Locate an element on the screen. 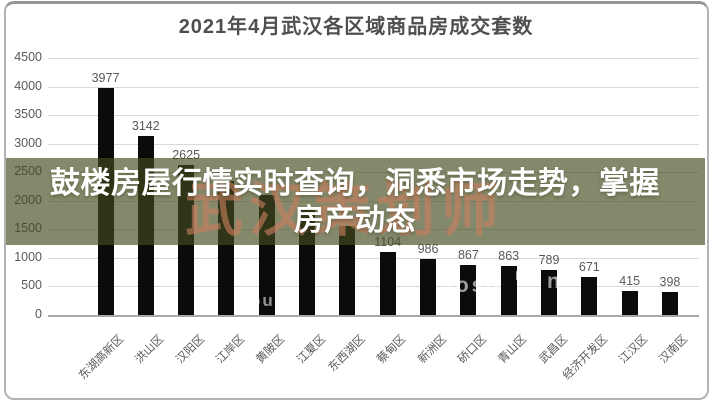 This screenshot has height=400, width=712. white-watermark-text: ou ni is located at coordinates (275, 300).